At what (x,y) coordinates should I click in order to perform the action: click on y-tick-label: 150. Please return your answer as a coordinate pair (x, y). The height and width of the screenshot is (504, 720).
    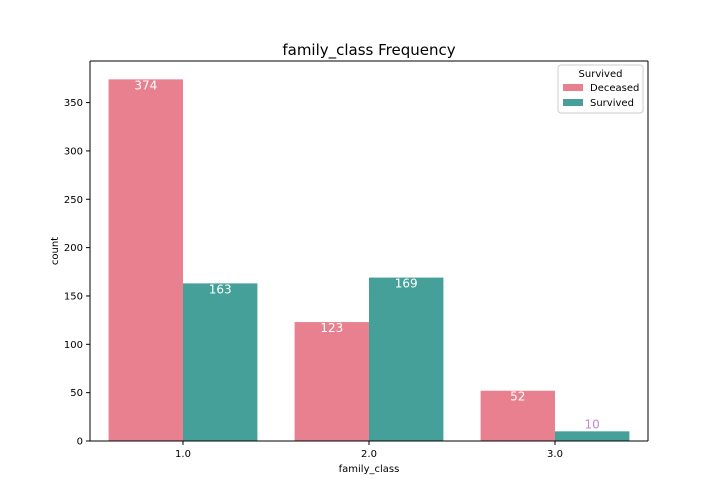
    Looking at the image, I should click on (73, 296).